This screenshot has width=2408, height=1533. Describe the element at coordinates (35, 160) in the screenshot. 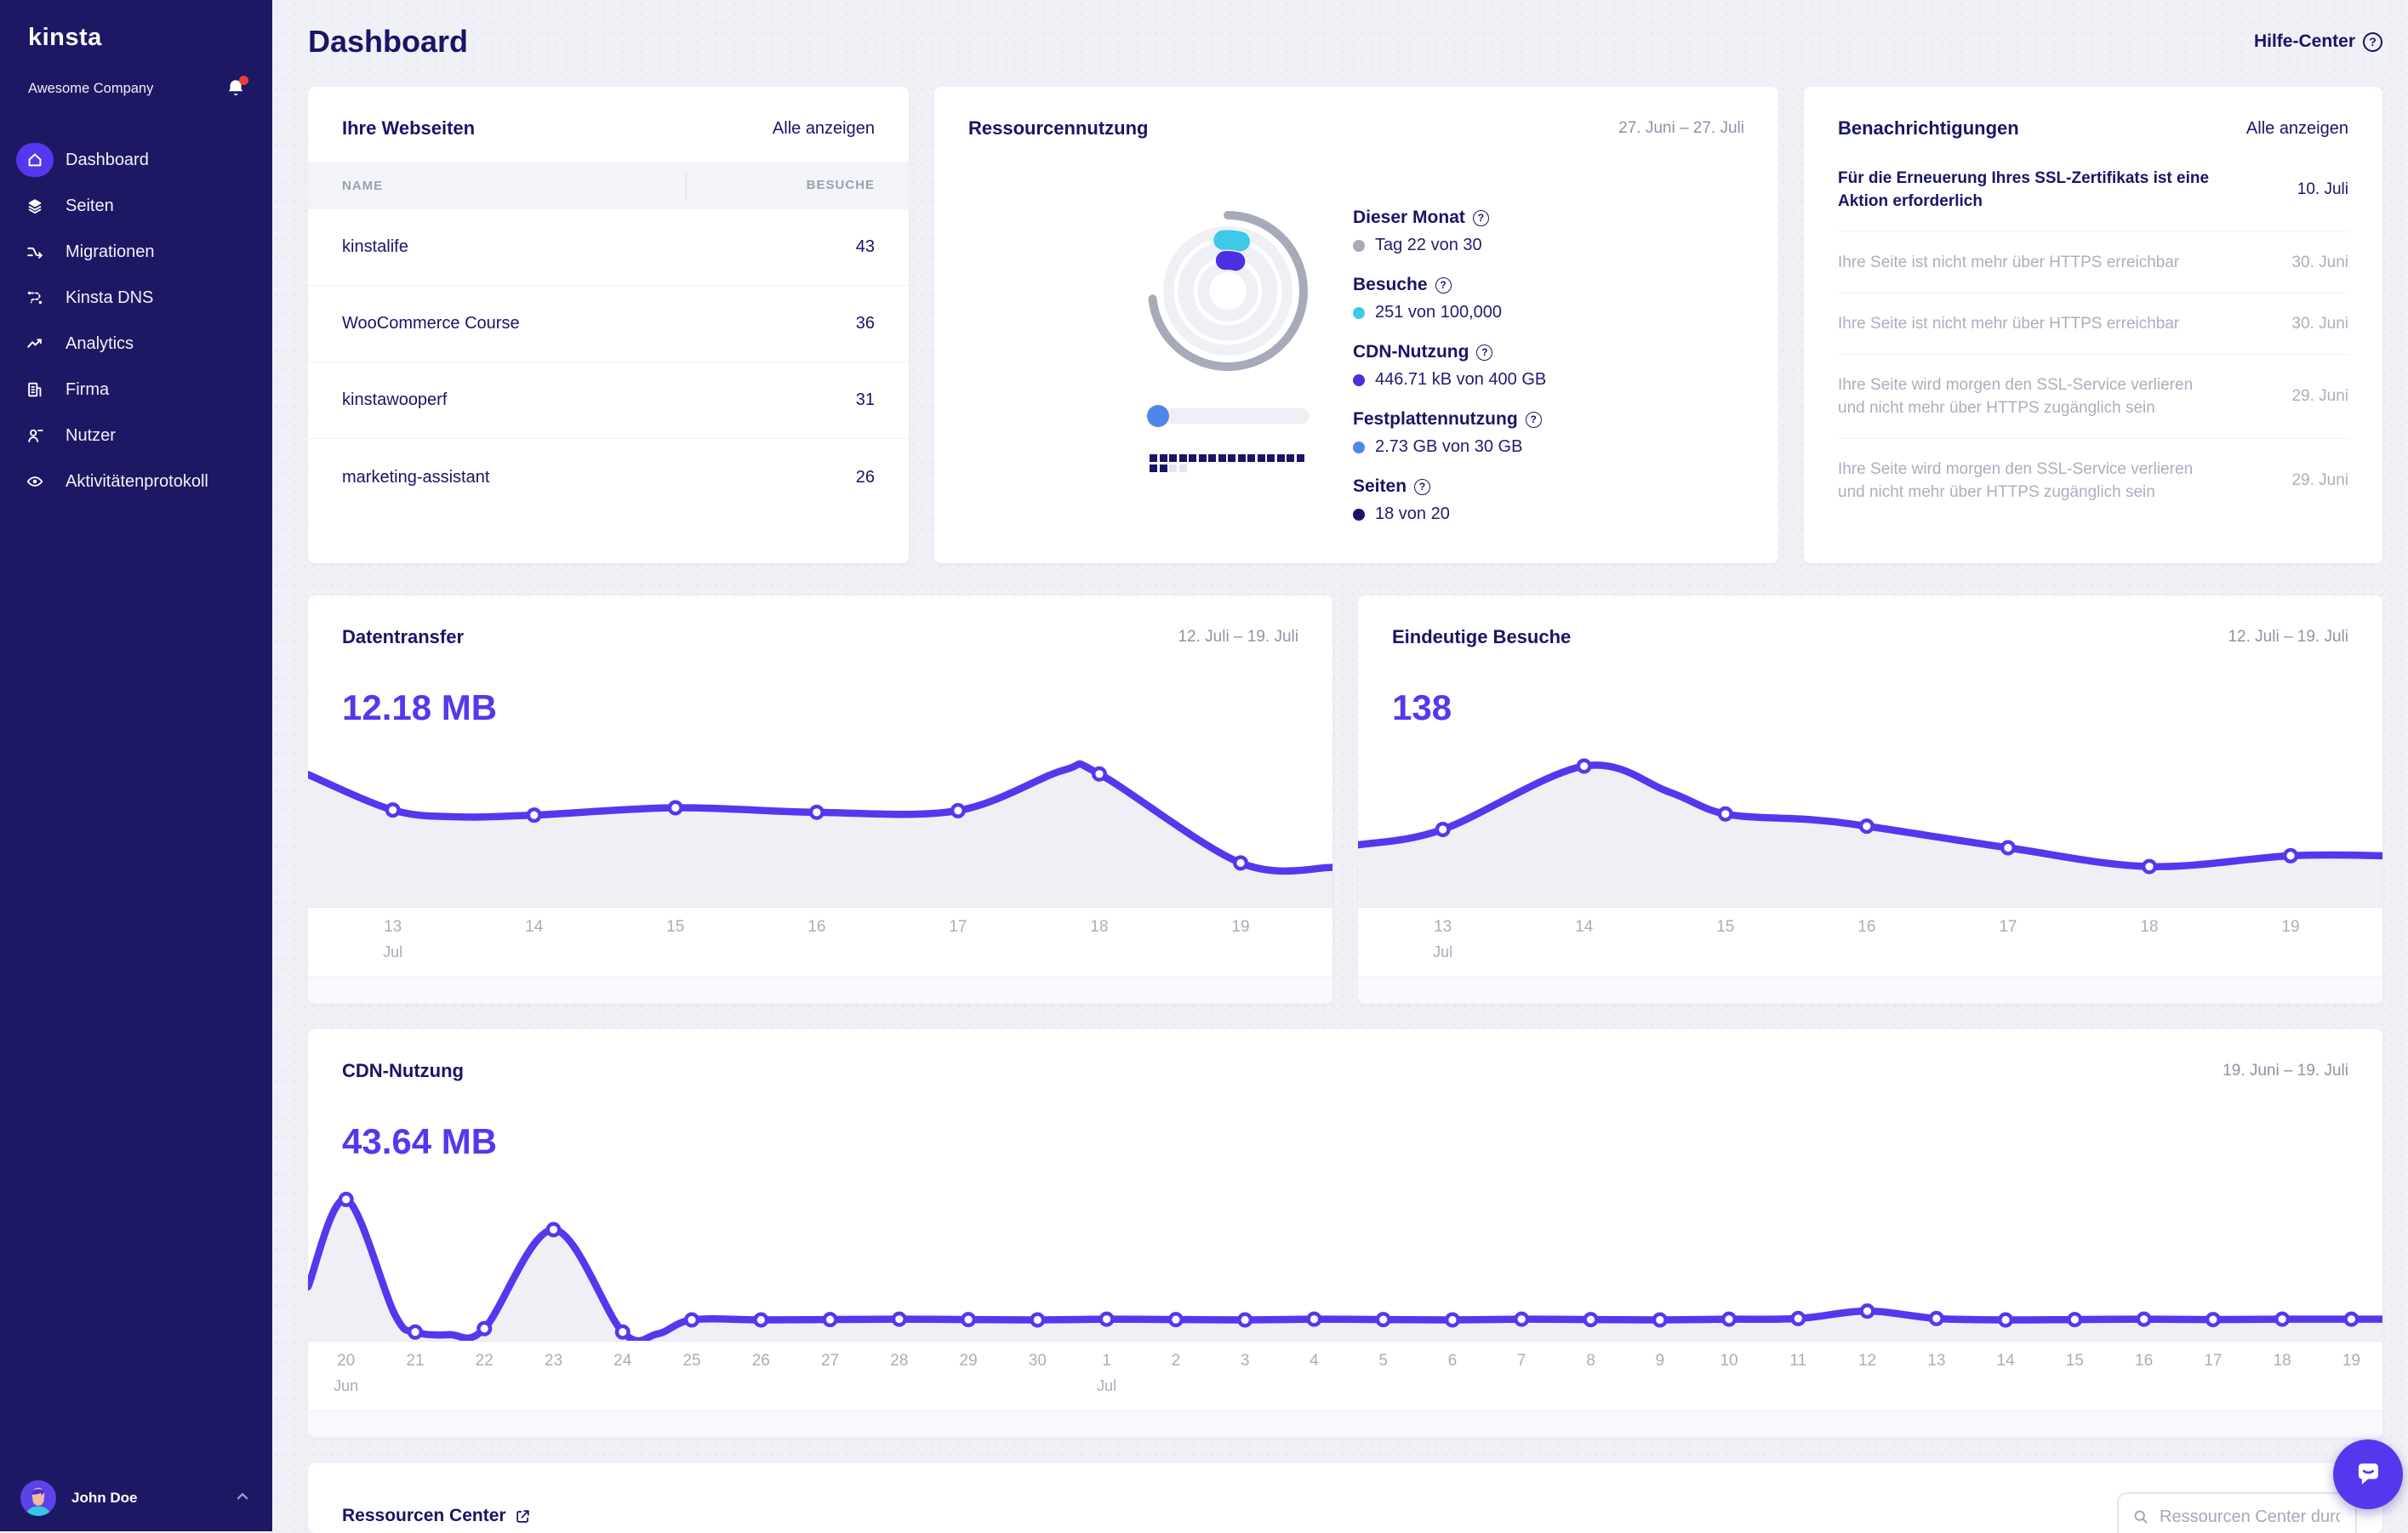

I see `home-icon` at that location.